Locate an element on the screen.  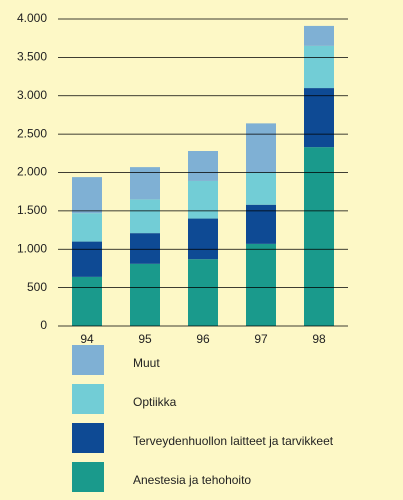
x-tick-label: 96 is located at coordinates (203, 339).